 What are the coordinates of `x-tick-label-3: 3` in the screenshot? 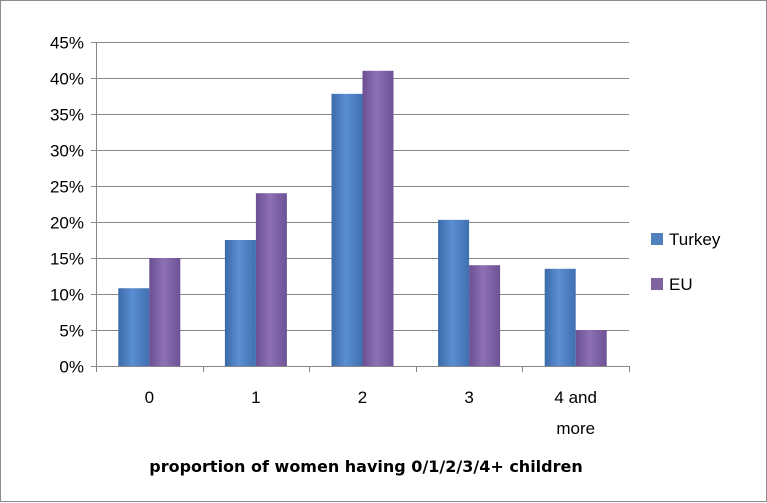 It's located at (468, 397).